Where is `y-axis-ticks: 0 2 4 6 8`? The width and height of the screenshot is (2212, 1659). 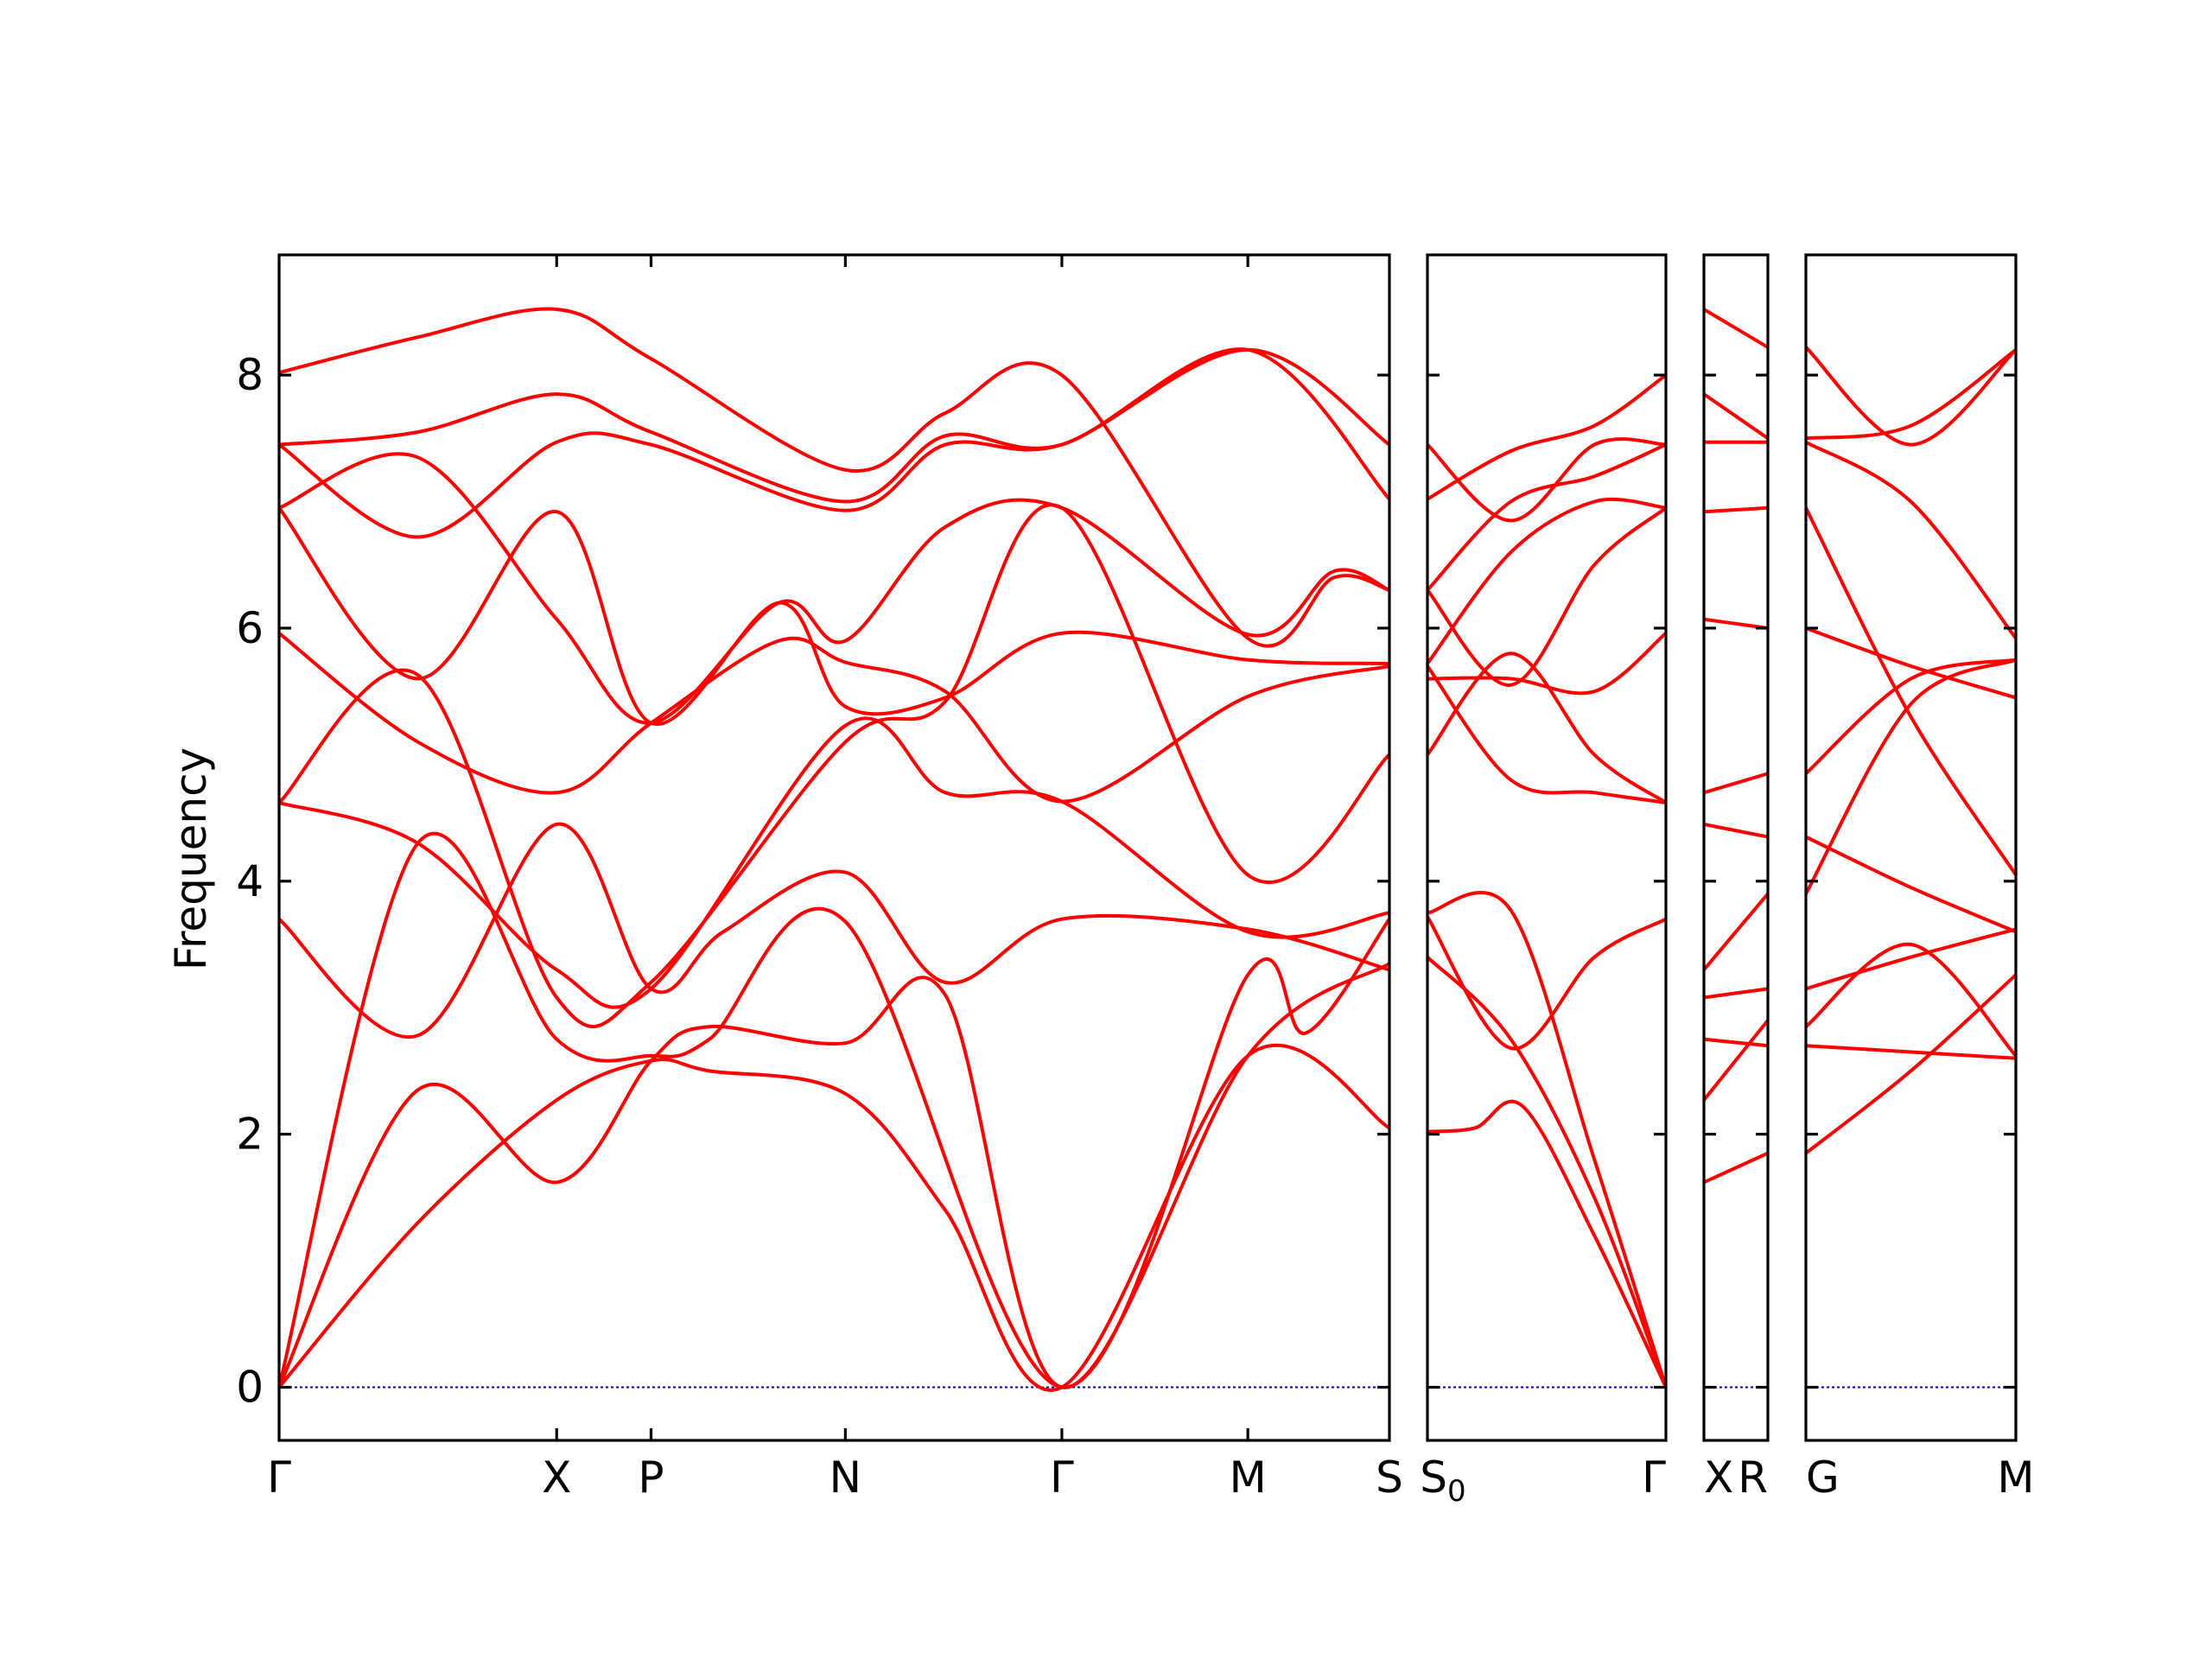
y-axis-ticks: 0 2 4 6 8 is located at coordinates (250, 881).